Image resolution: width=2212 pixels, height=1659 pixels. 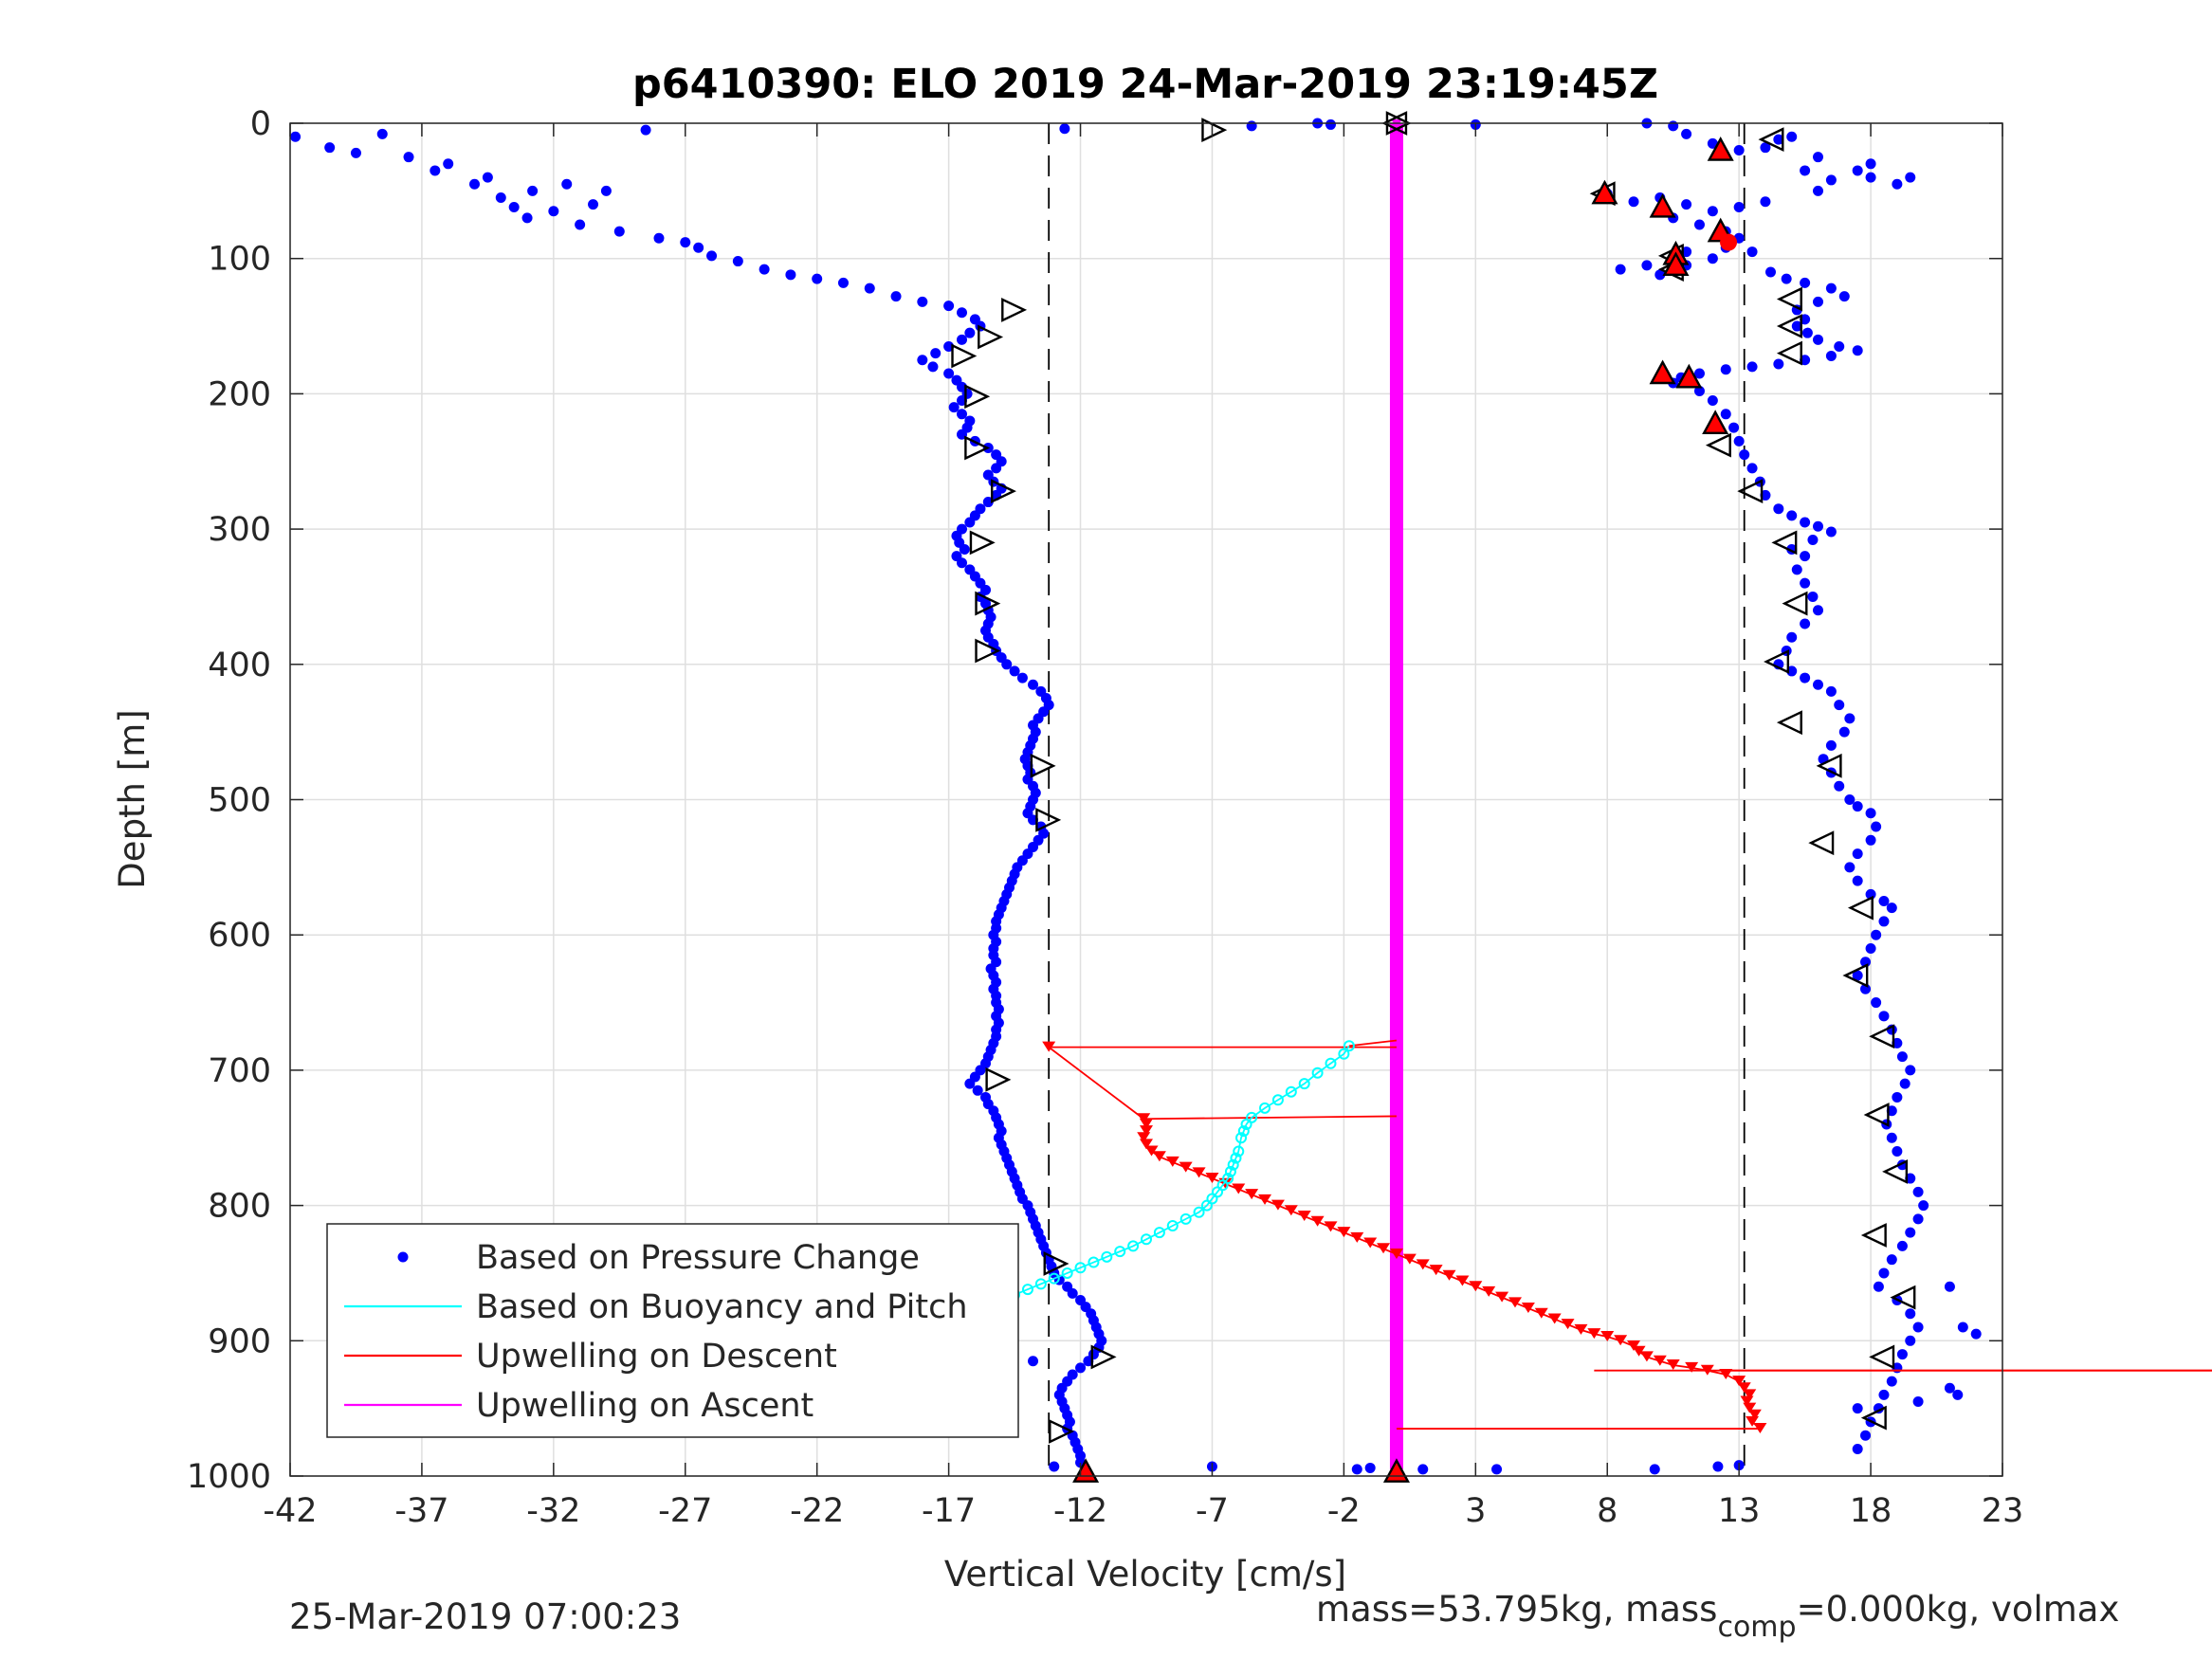 I want to click on y-axis-label: Depth [m], so click(x=132, y=798).